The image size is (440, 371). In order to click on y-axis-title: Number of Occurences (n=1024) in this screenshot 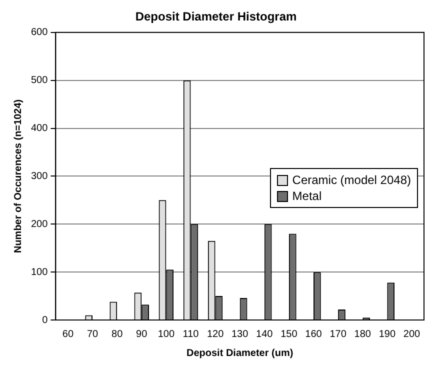, I will do `click(18, 176)`.